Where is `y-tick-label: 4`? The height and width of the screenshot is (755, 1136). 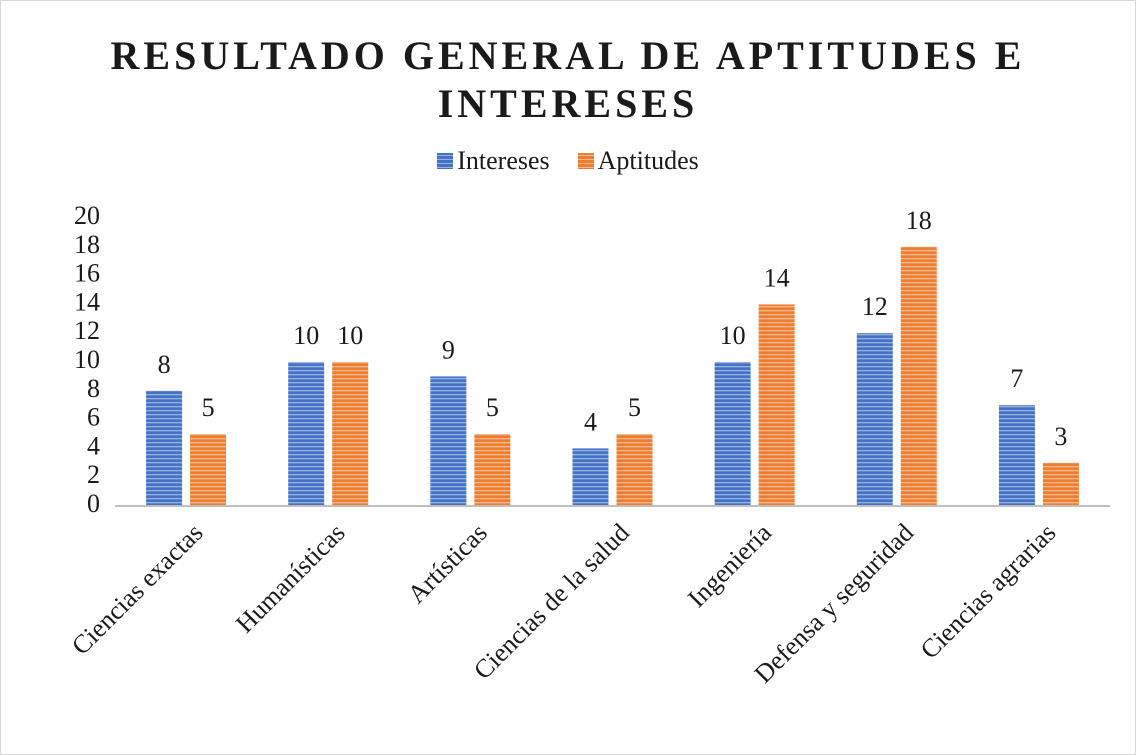
y-tick-label: 4 is located at coordinates (93, 445).